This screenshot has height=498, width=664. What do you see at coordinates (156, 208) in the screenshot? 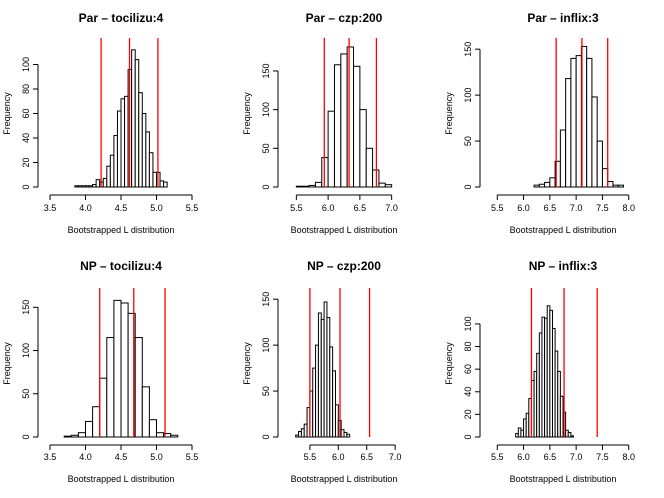
I see `x-tick-label: 5.0` at bounding box center [156, 208].